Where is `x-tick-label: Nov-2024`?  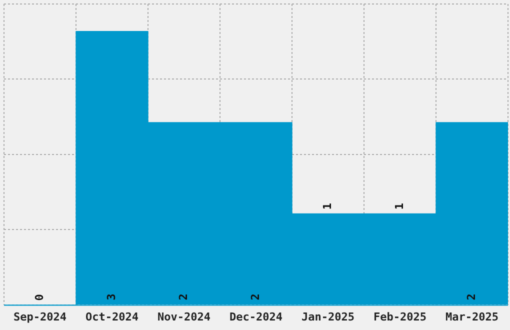 x-tick-label: Nov-2024 is located at coordinates (184, 317).